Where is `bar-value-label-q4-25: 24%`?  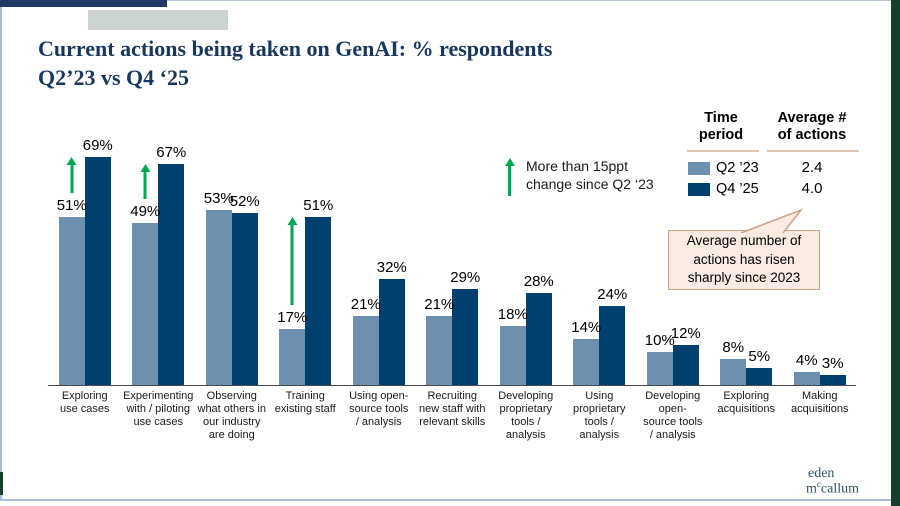
bar-value-label-q4-25: 24% is located at coordinates (612, 294).